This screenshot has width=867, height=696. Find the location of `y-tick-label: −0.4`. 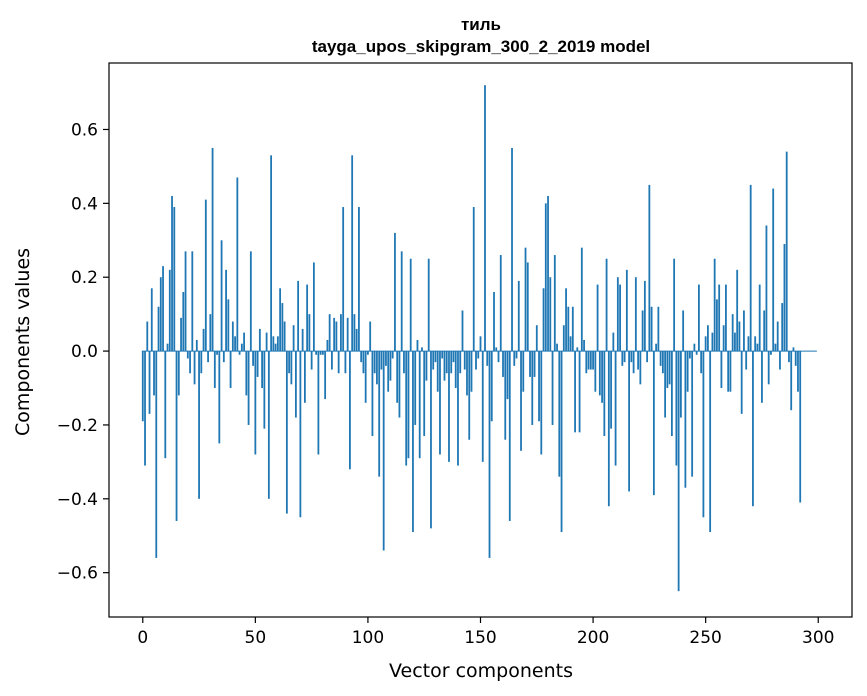

y-tick-label: −0.4 is located at coordinates (77, 500).